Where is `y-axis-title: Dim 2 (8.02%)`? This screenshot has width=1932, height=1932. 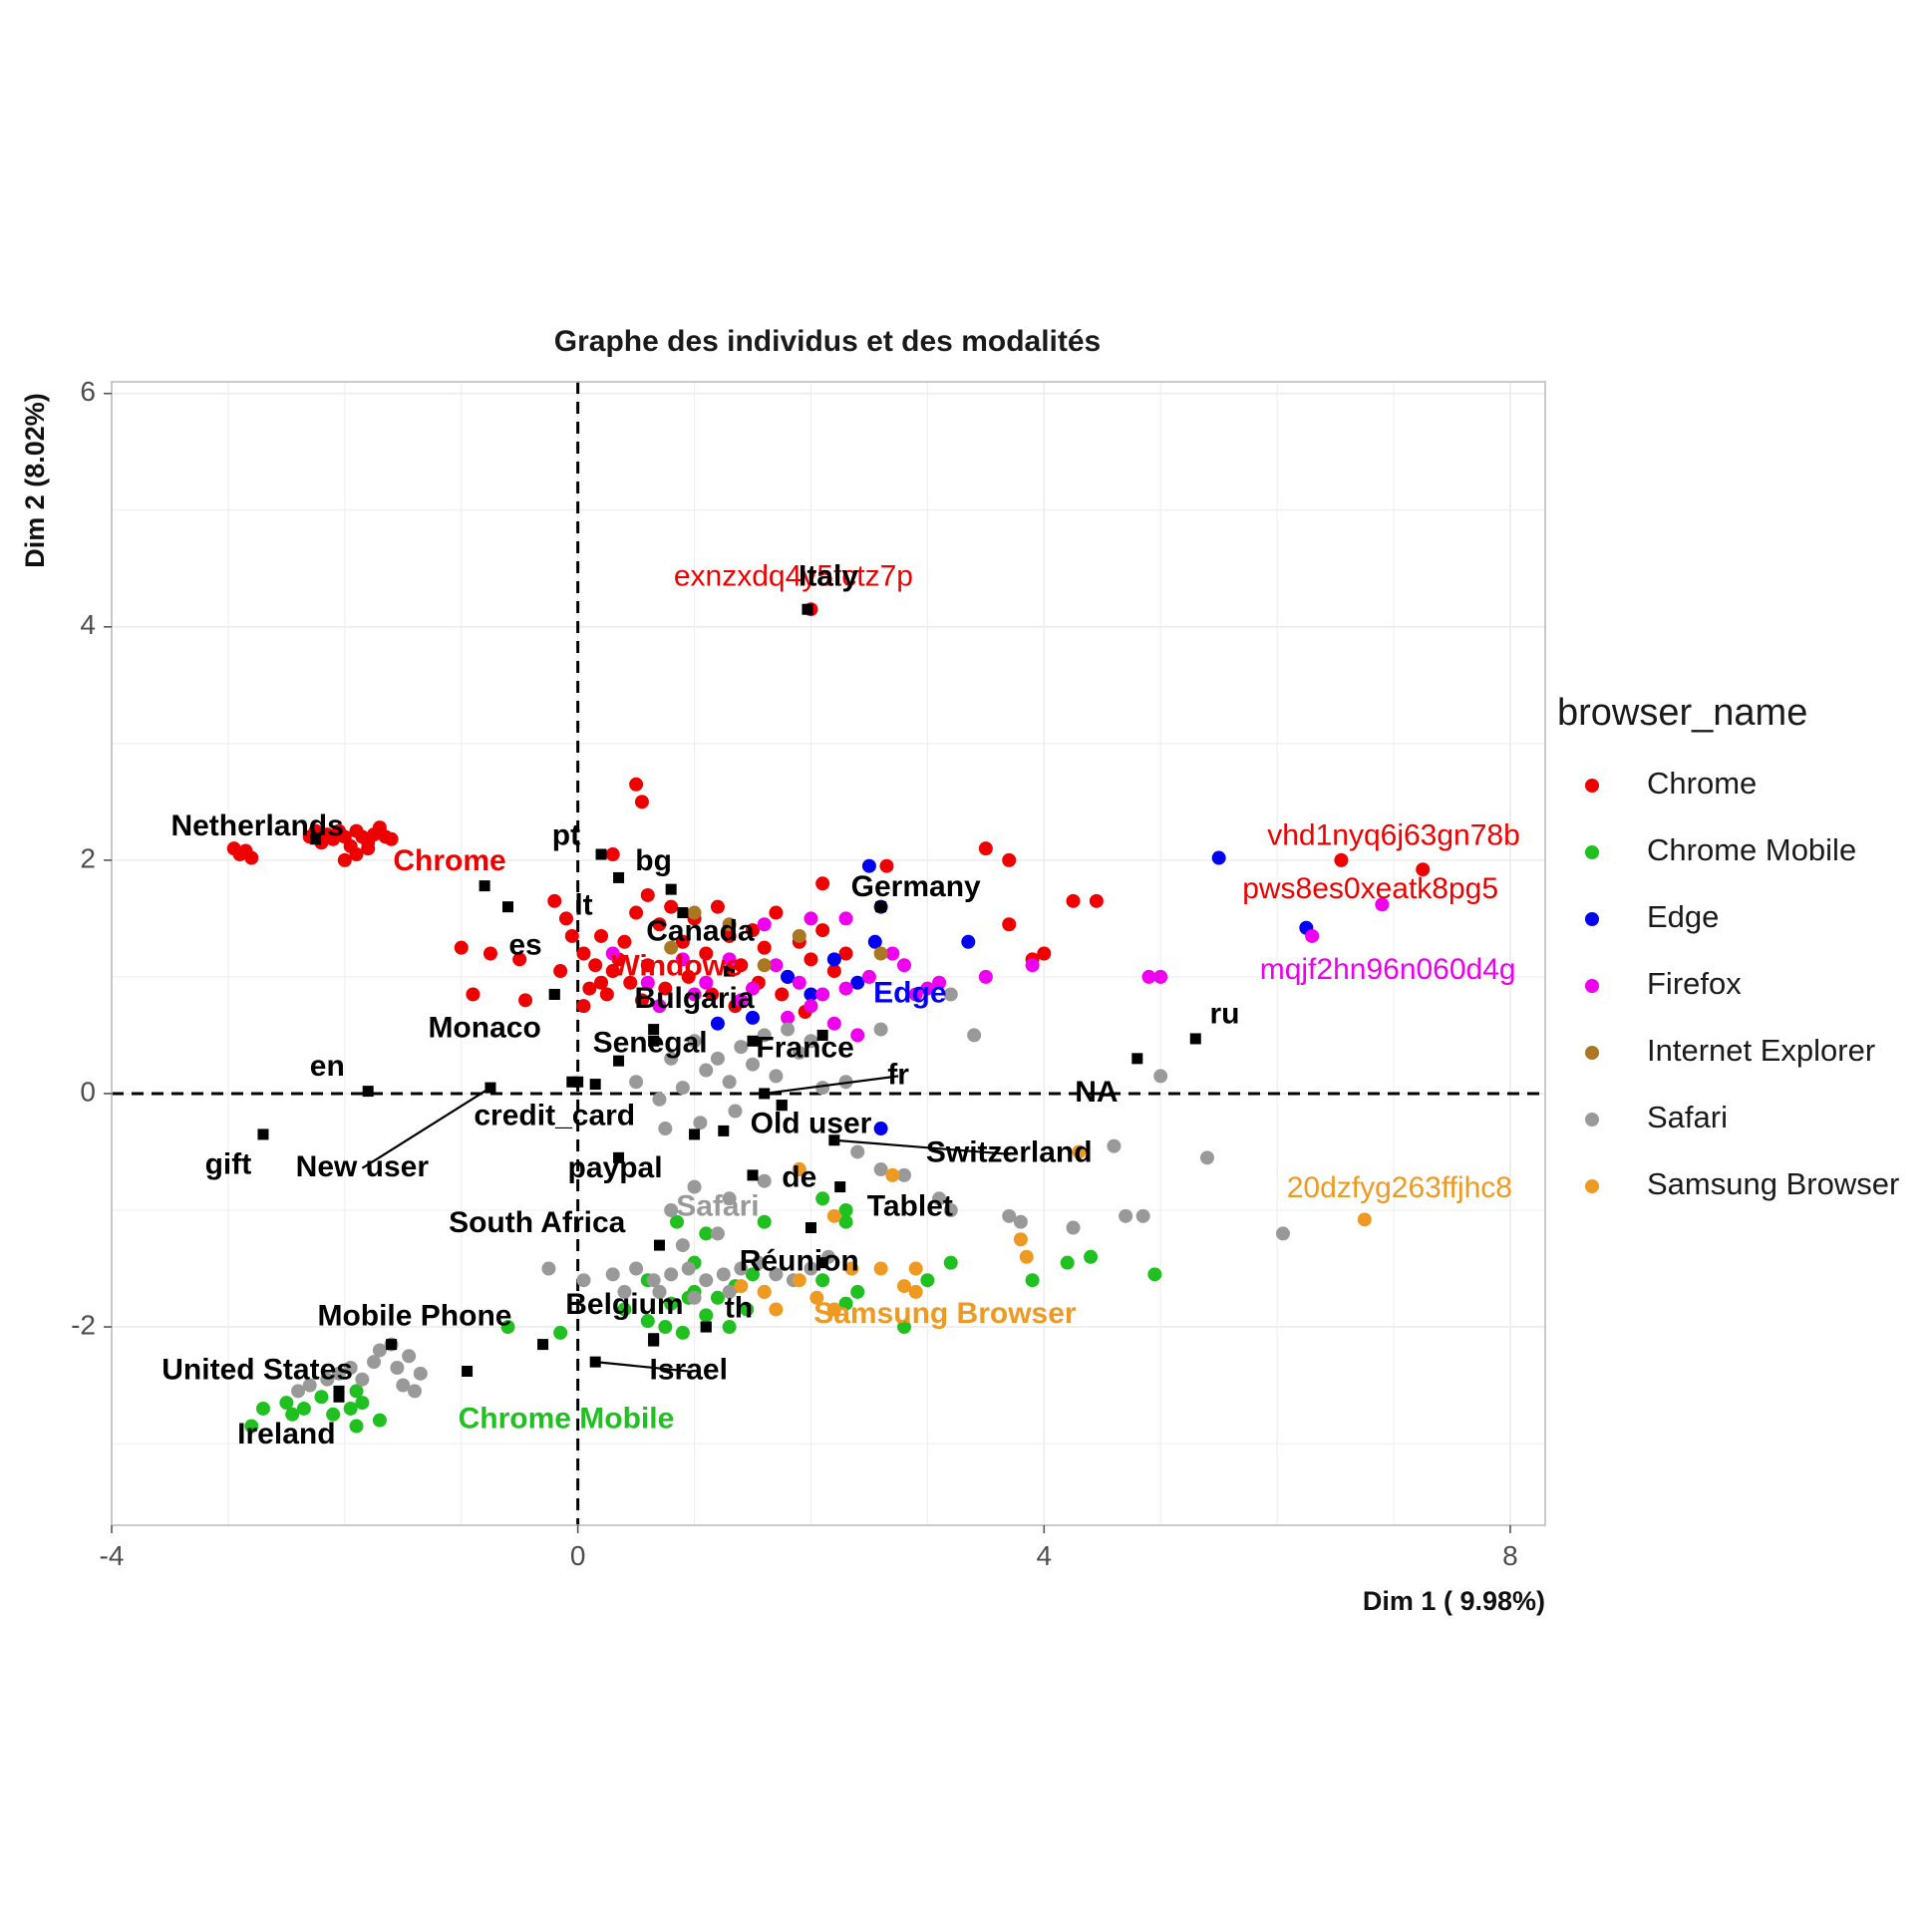 y-axis-title: Dim 2 (8.02%) is located at coordinates (35, 480).